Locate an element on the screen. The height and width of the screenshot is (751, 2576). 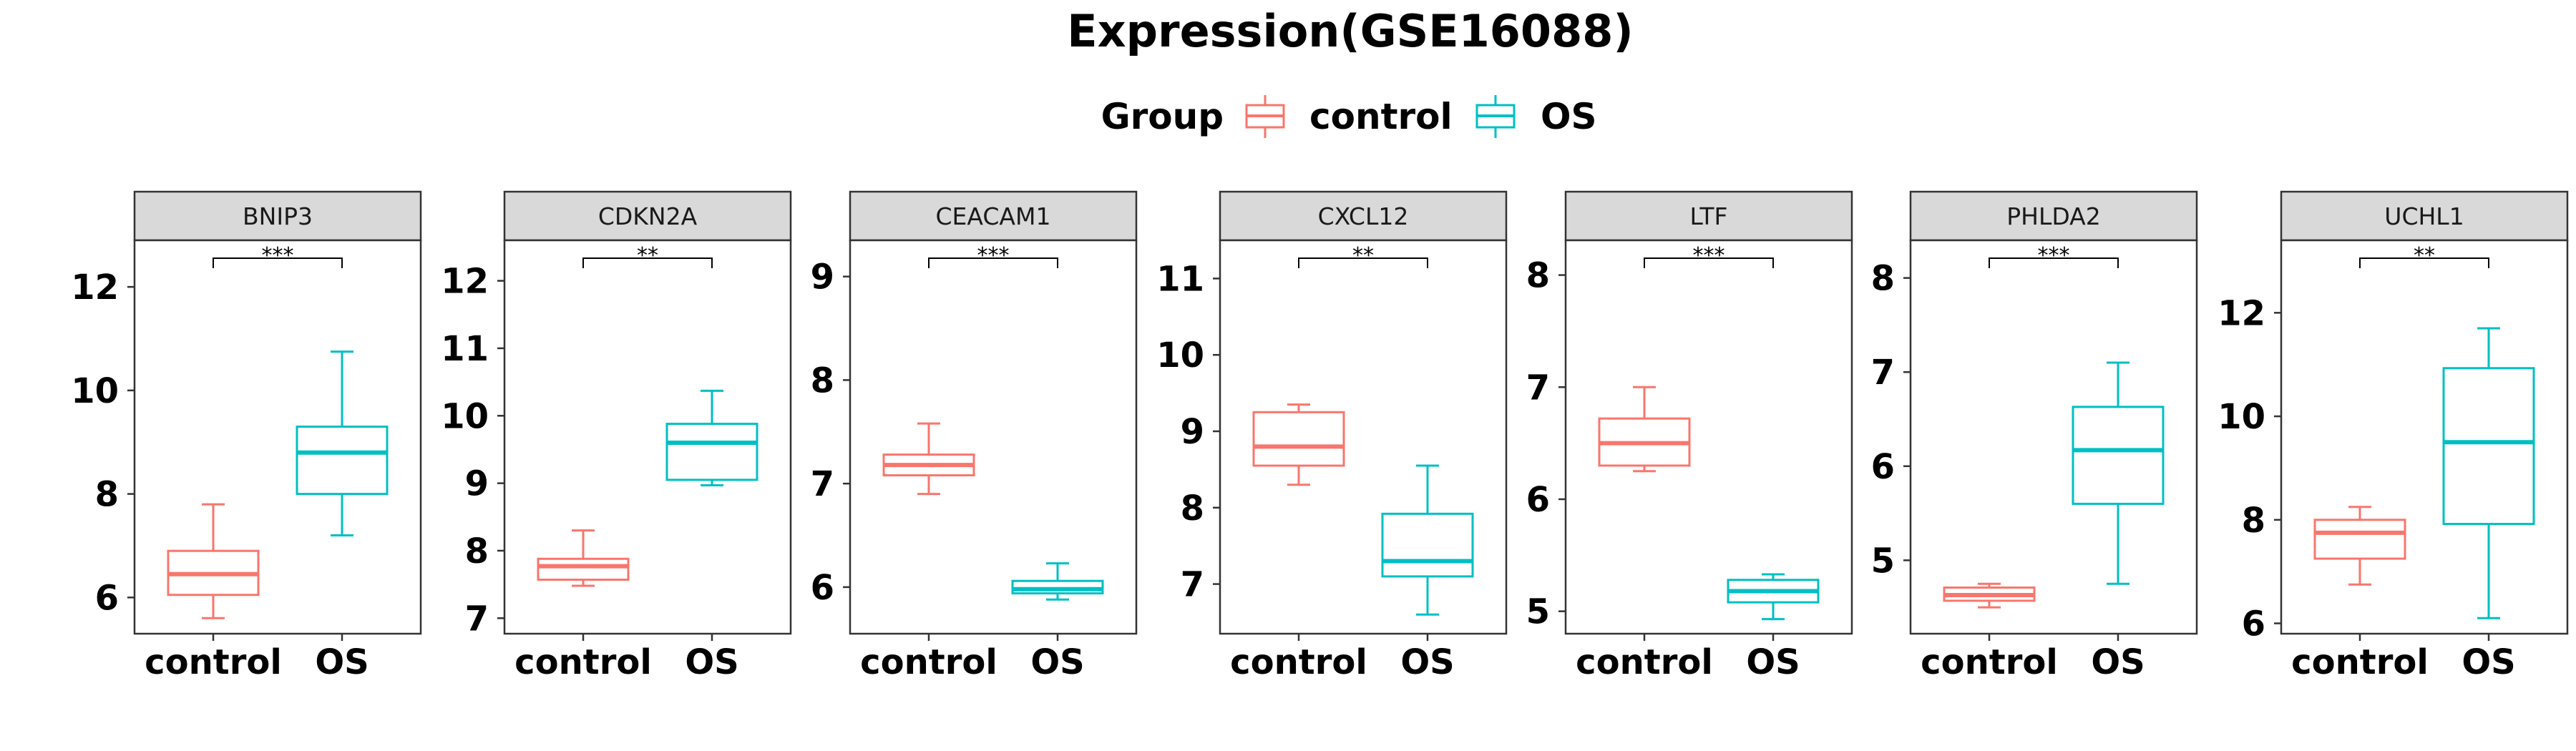
legend-key-control is located at coordinates (1265, 116).